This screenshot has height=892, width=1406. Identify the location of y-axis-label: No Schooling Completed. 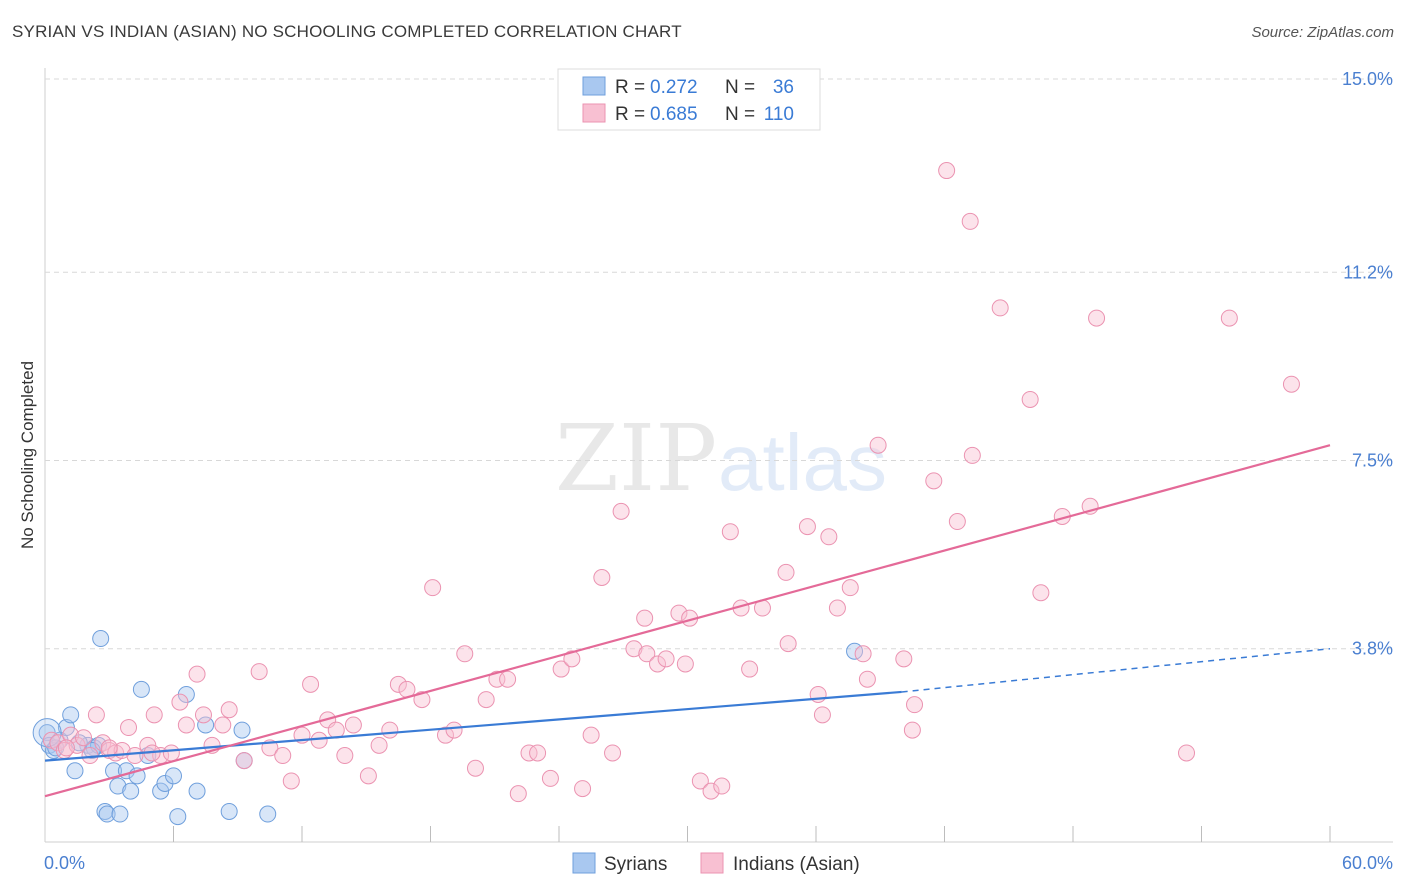
(27, 455).